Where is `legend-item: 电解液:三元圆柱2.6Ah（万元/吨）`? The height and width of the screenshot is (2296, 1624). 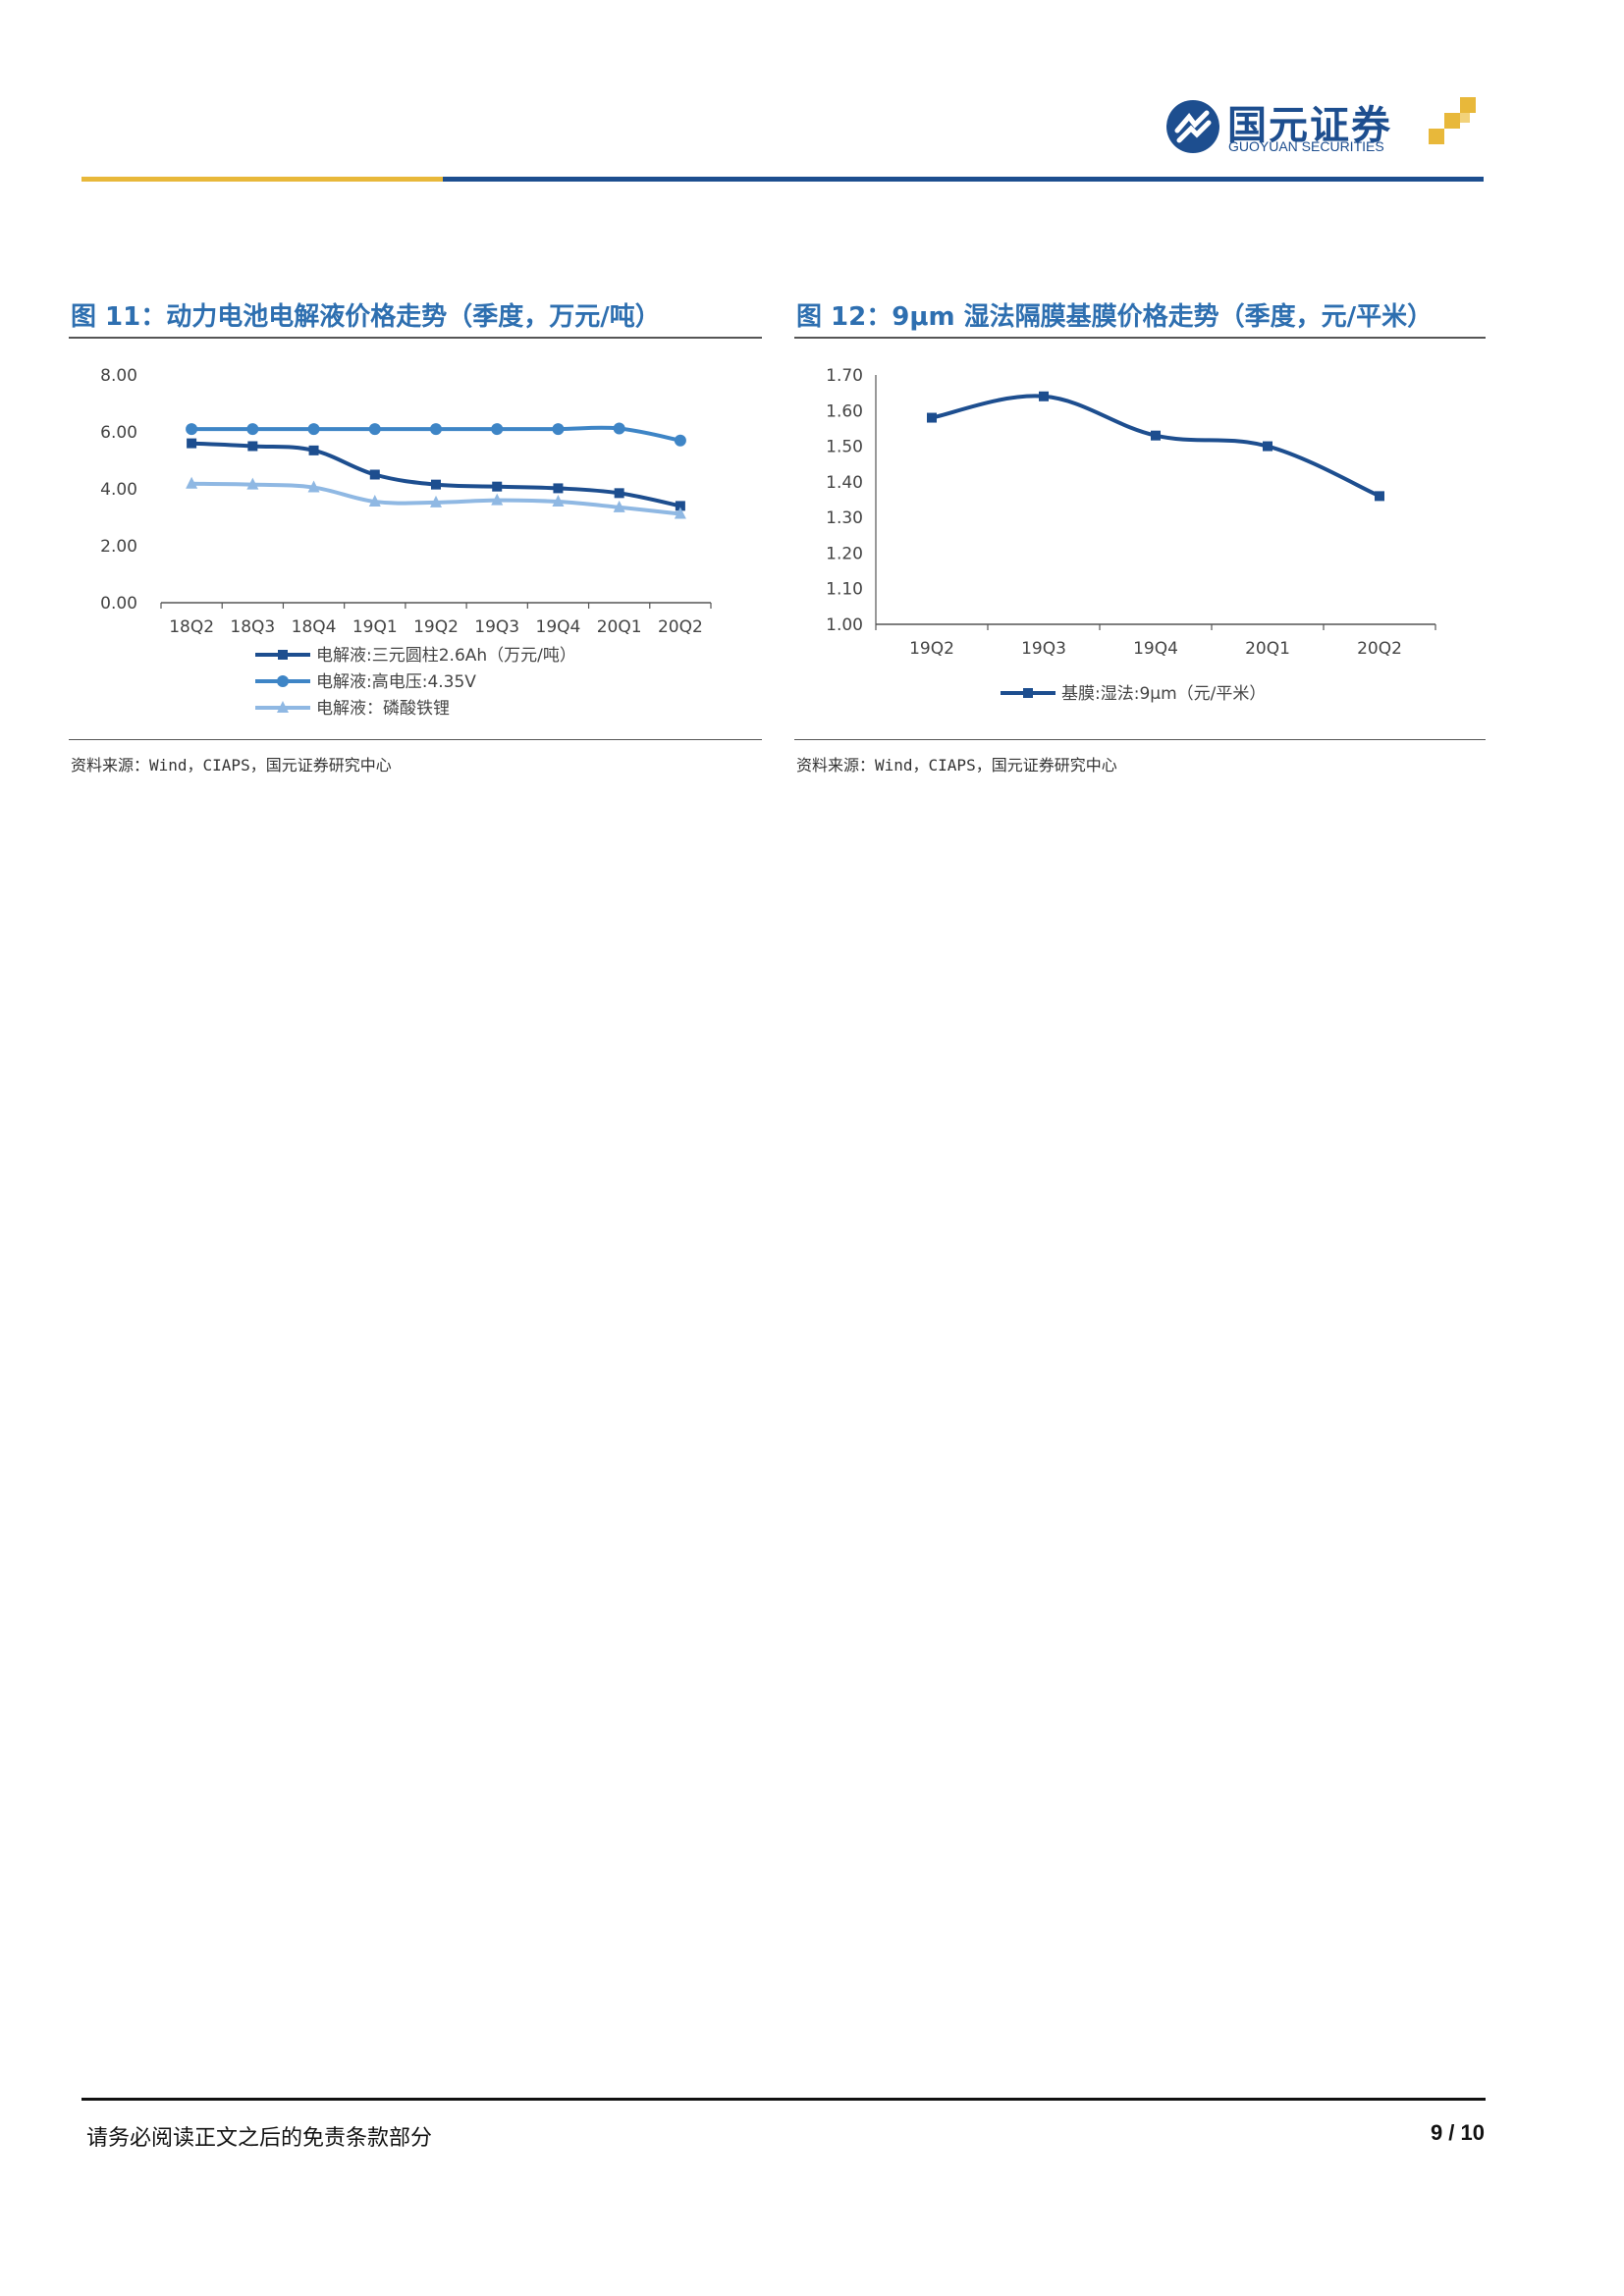 legend-item: 电解液:三元圆柱2.6Ah（万元/吨） is located at coordinates (415, 656).